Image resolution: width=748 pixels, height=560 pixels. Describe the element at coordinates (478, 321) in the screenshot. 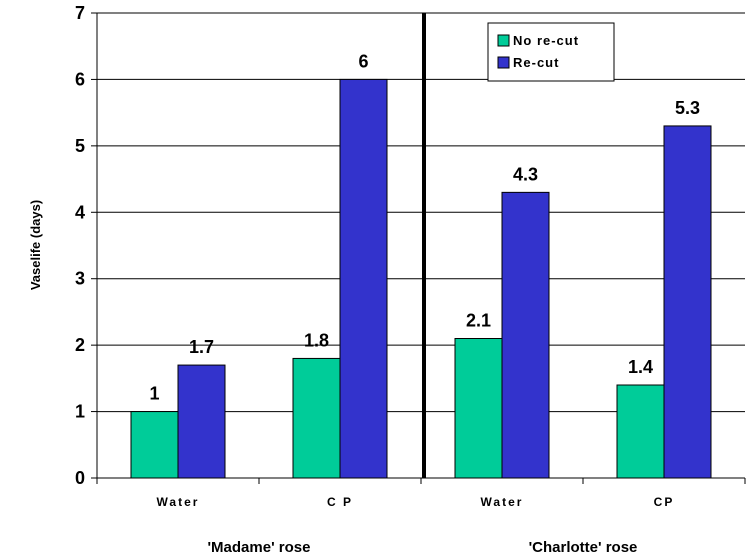

I see `data-label: 2.1` at that location.